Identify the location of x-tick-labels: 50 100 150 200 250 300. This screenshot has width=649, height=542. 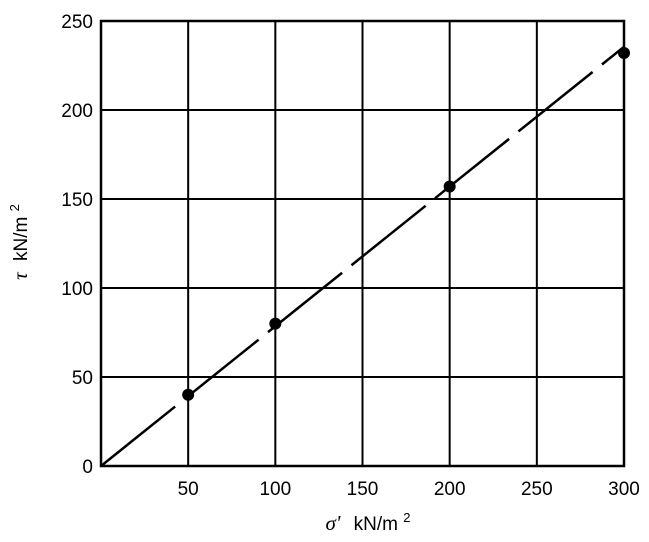
(409, 489).